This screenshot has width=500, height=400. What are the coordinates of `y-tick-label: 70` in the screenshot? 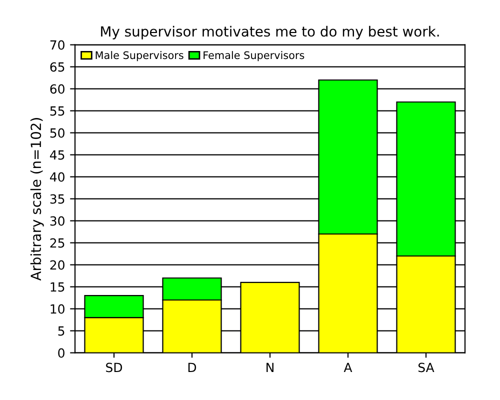 It's located at (57, 45).